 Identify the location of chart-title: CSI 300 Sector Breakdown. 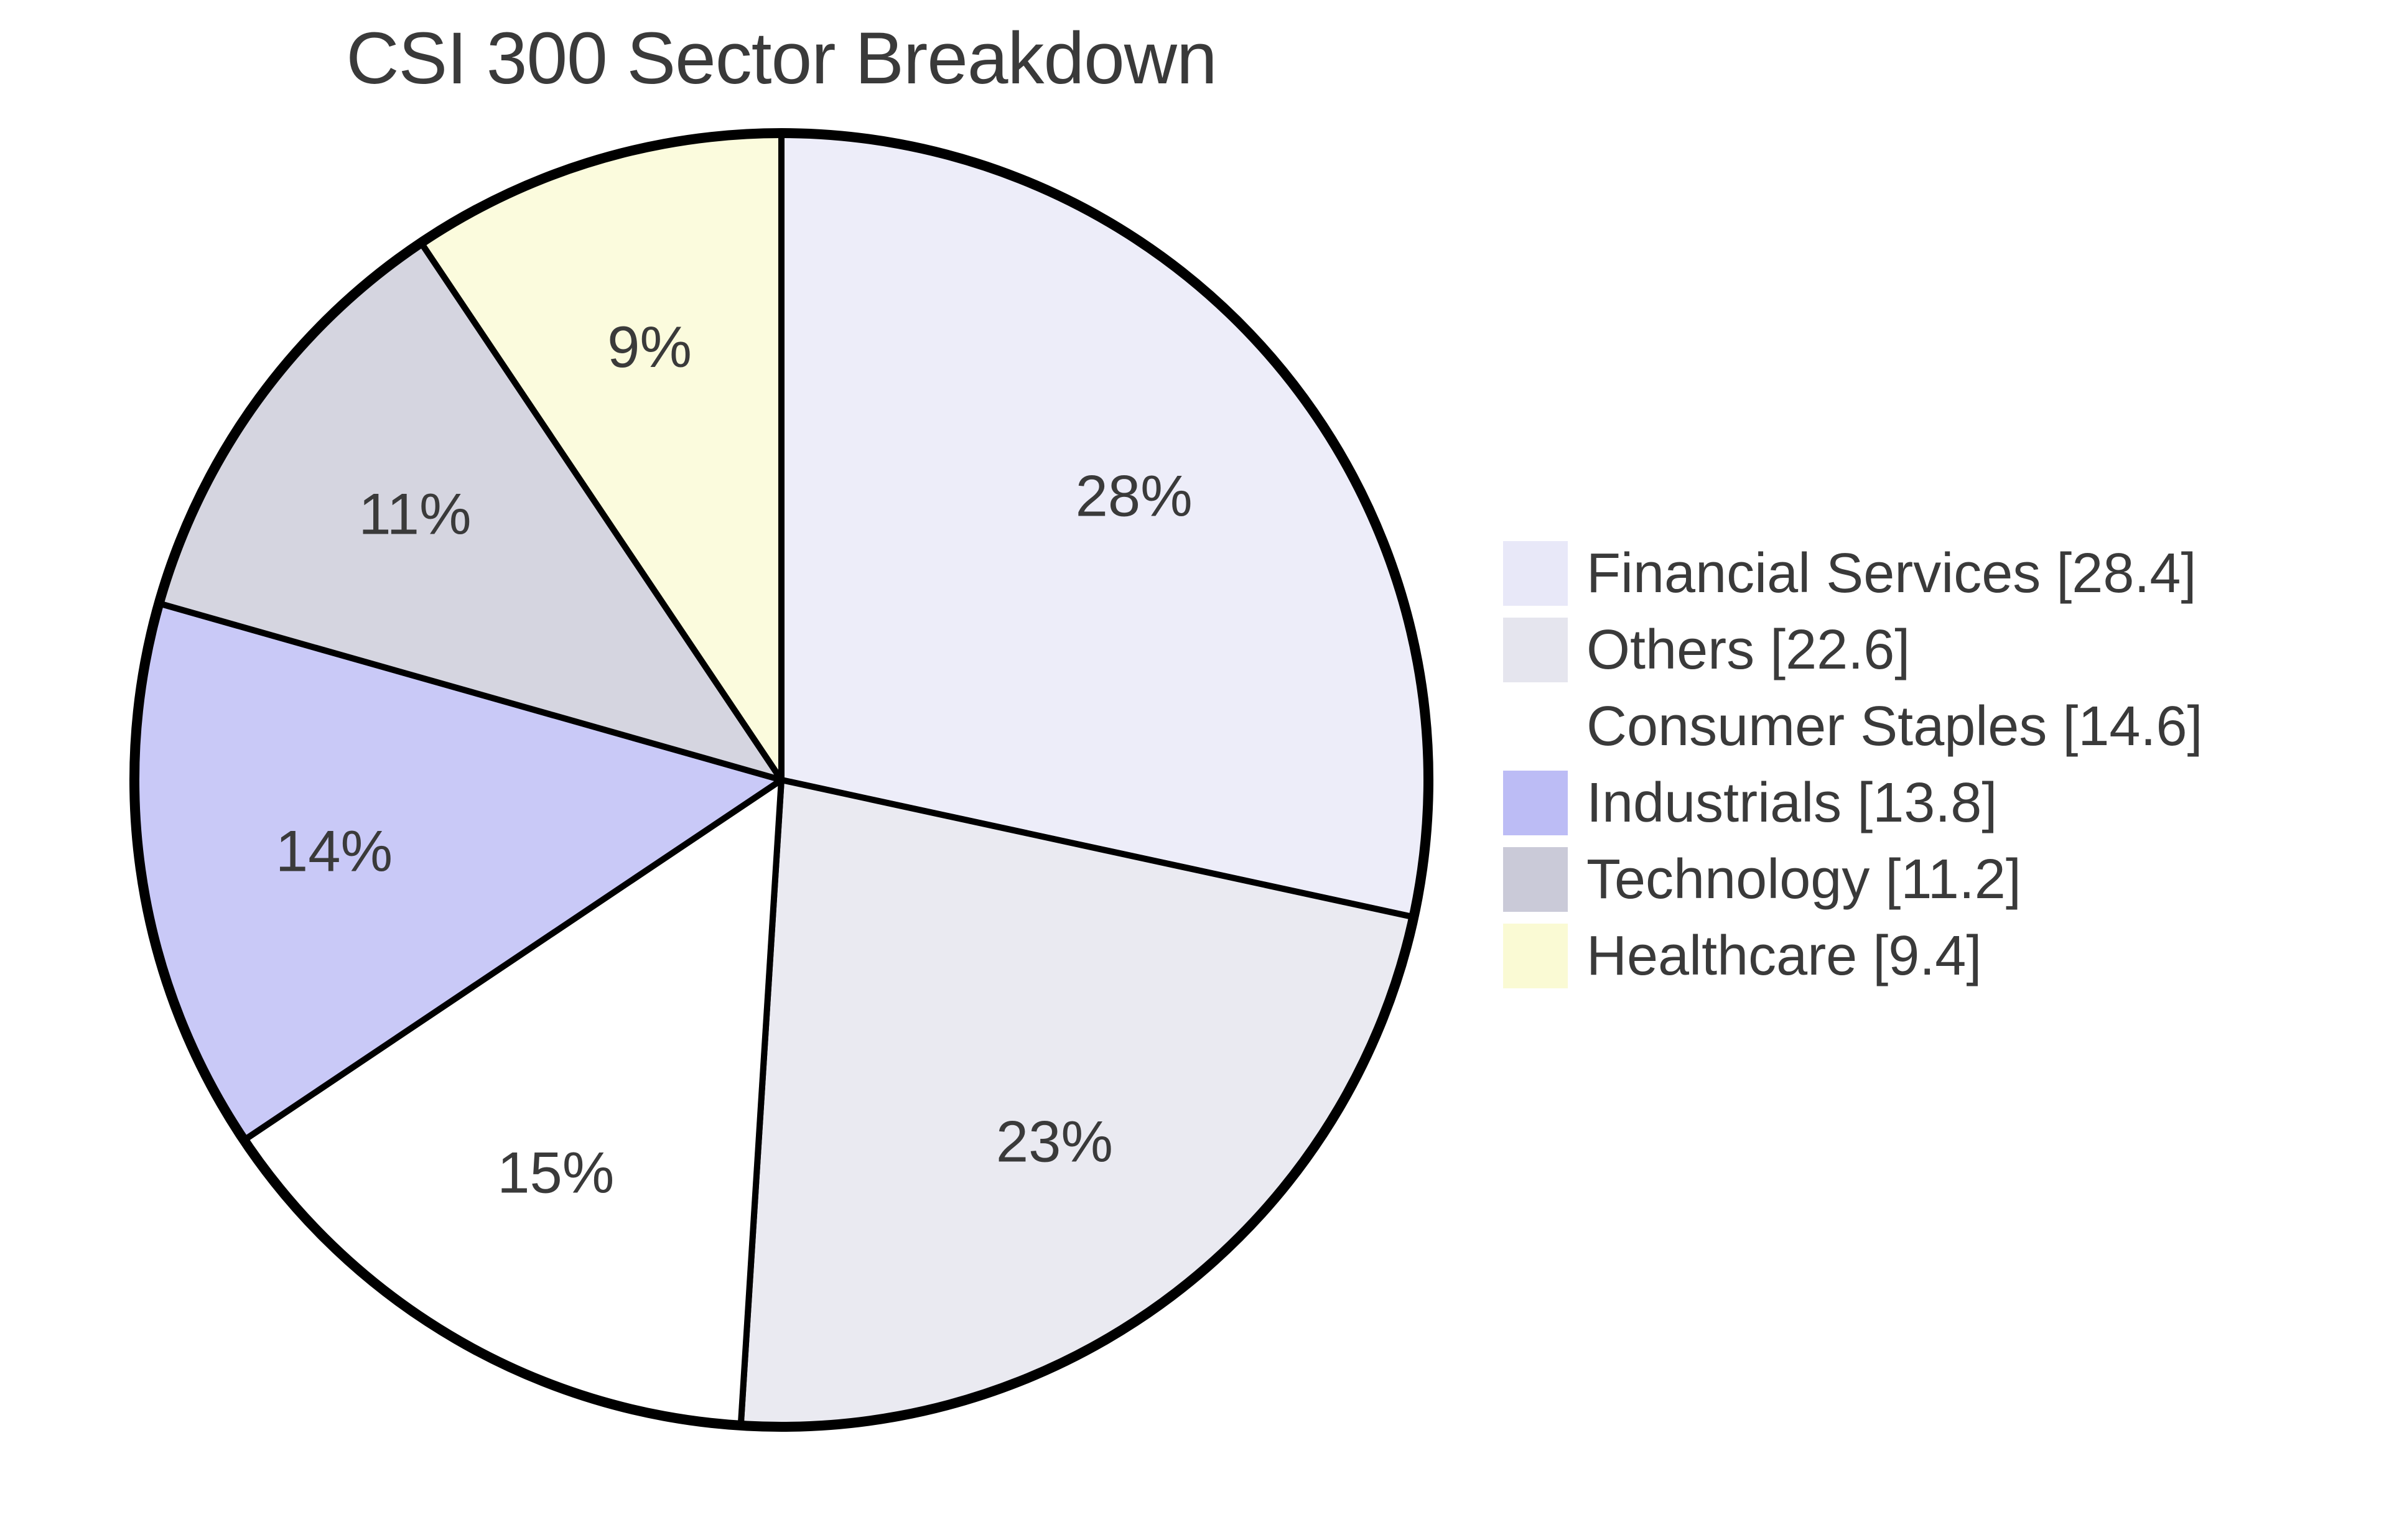
(782, 59).